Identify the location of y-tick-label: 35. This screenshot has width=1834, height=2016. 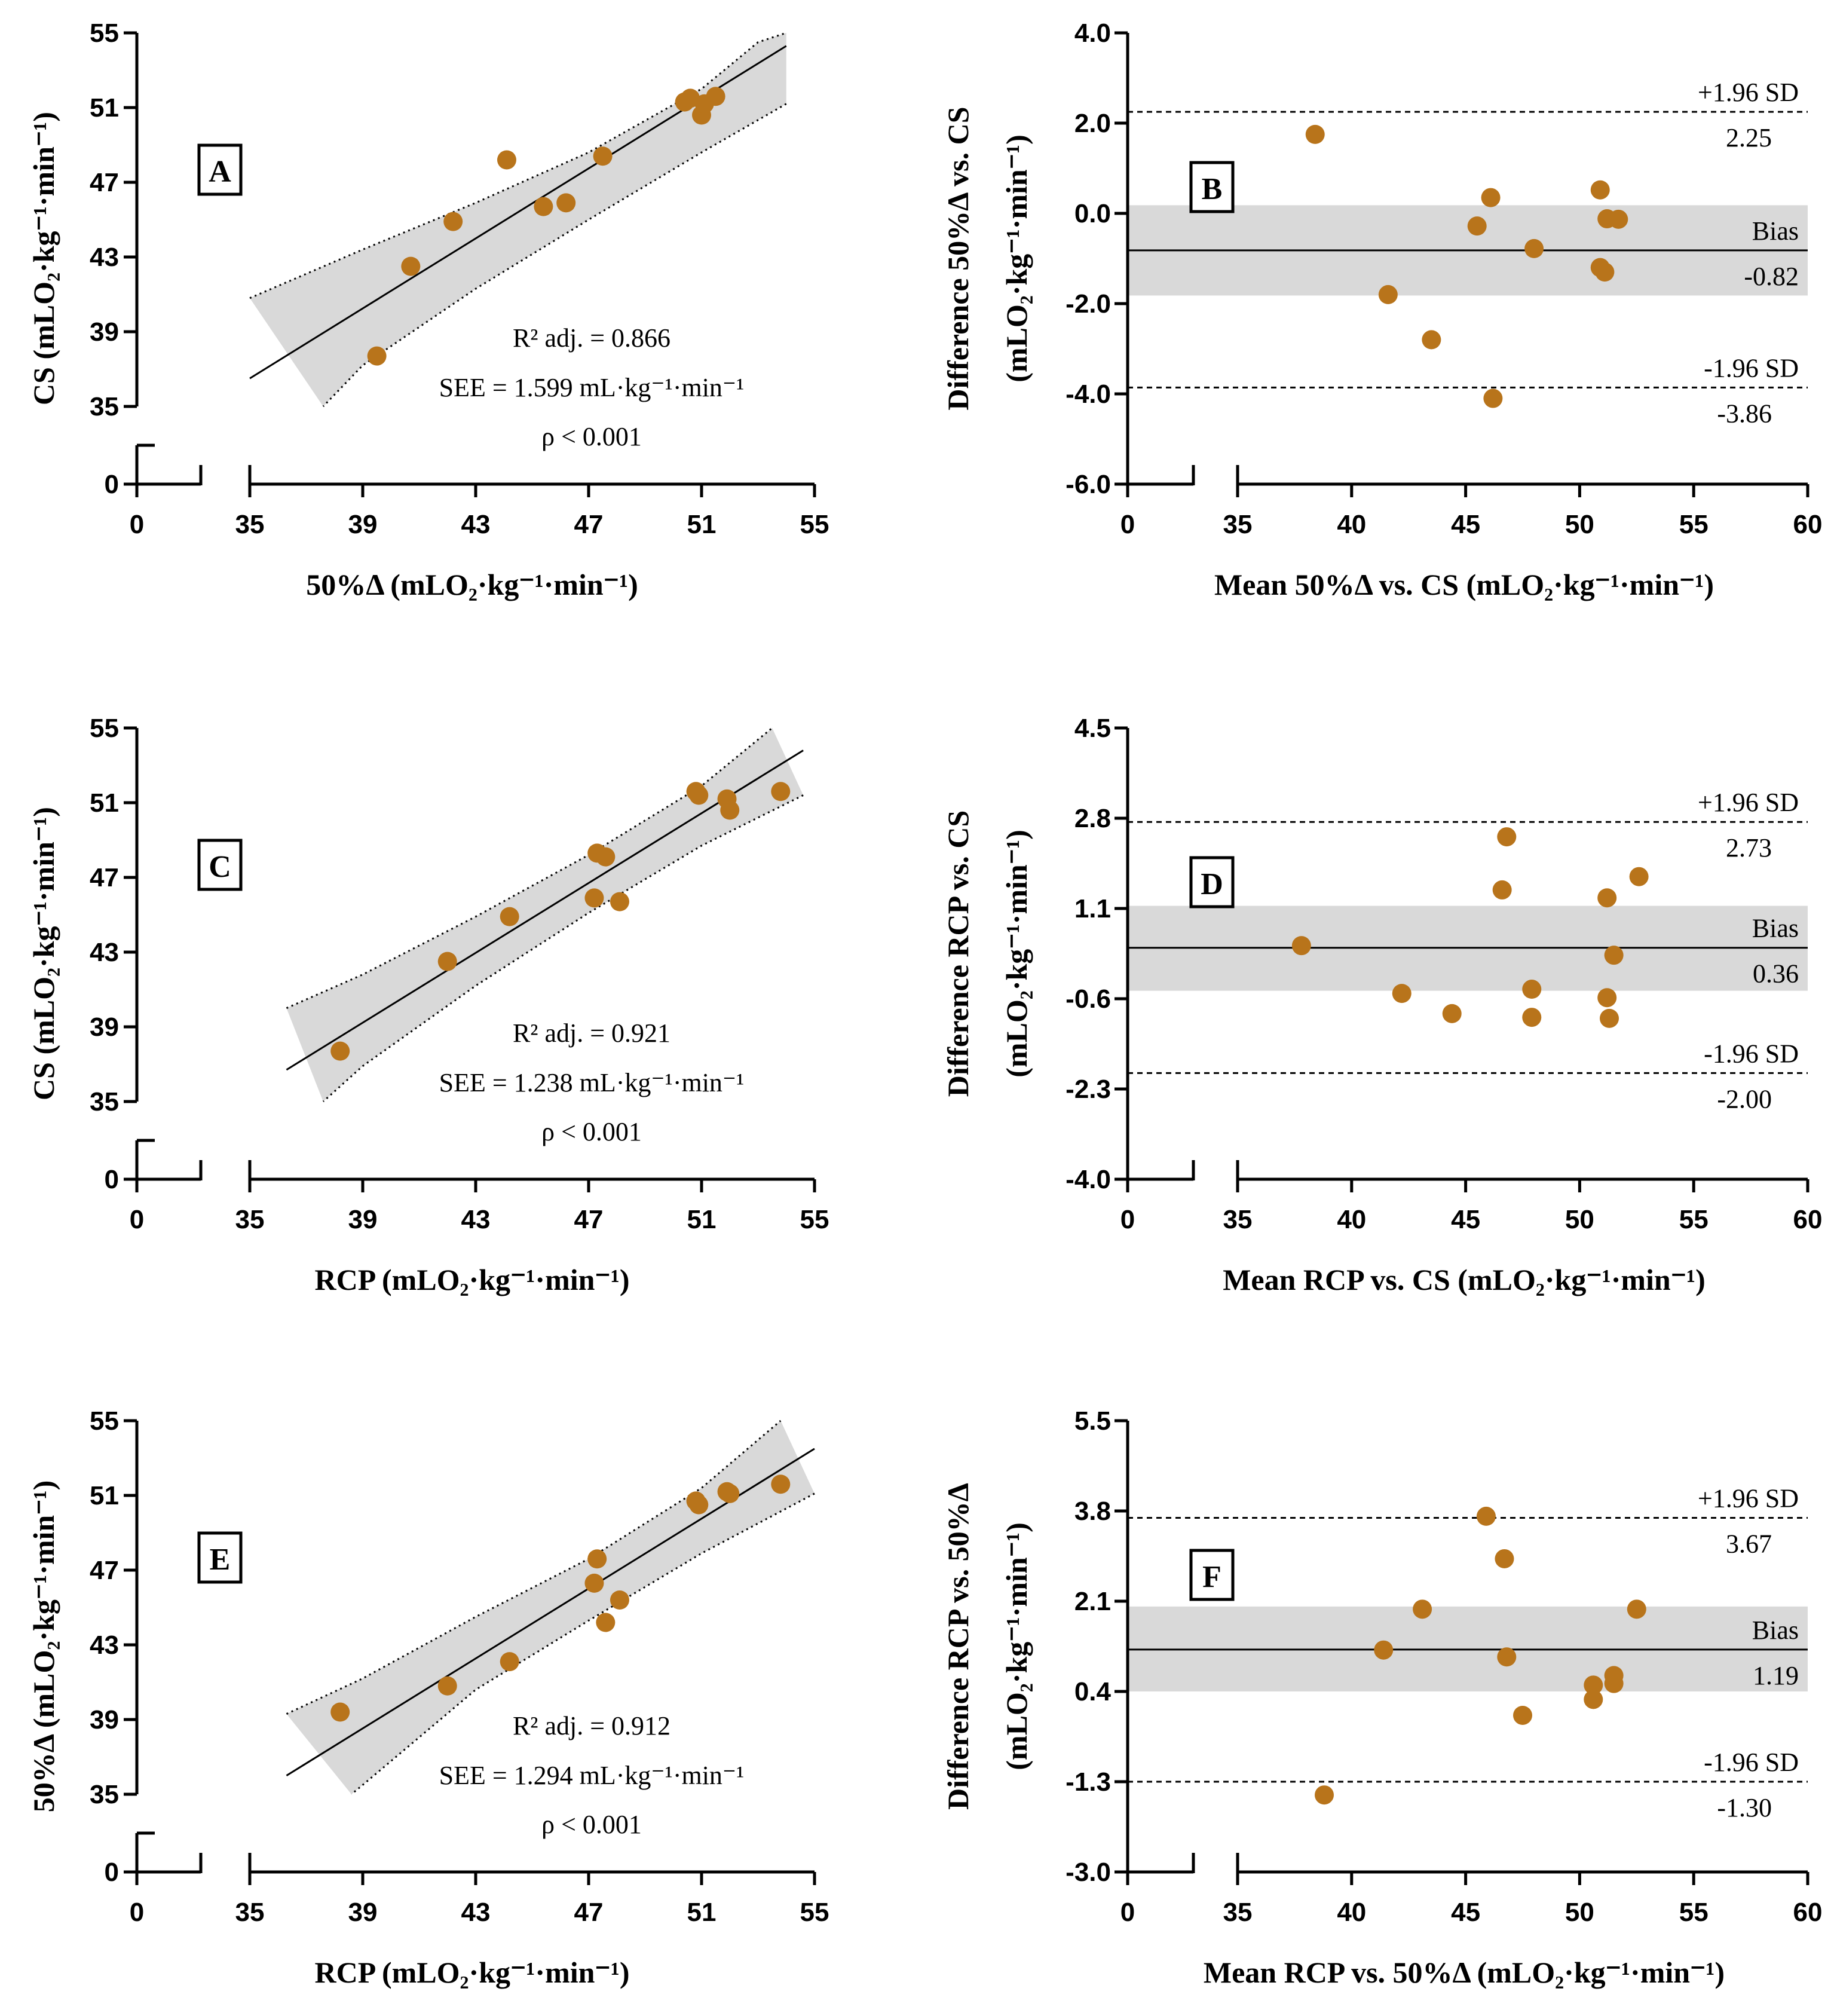
(104, 406).